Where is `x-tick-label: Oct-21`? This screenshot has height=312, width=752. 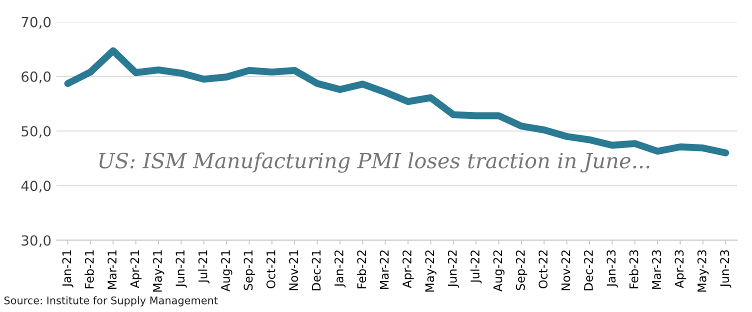
x-tick-label: Oct-21 is located at coordinates (271, 269).